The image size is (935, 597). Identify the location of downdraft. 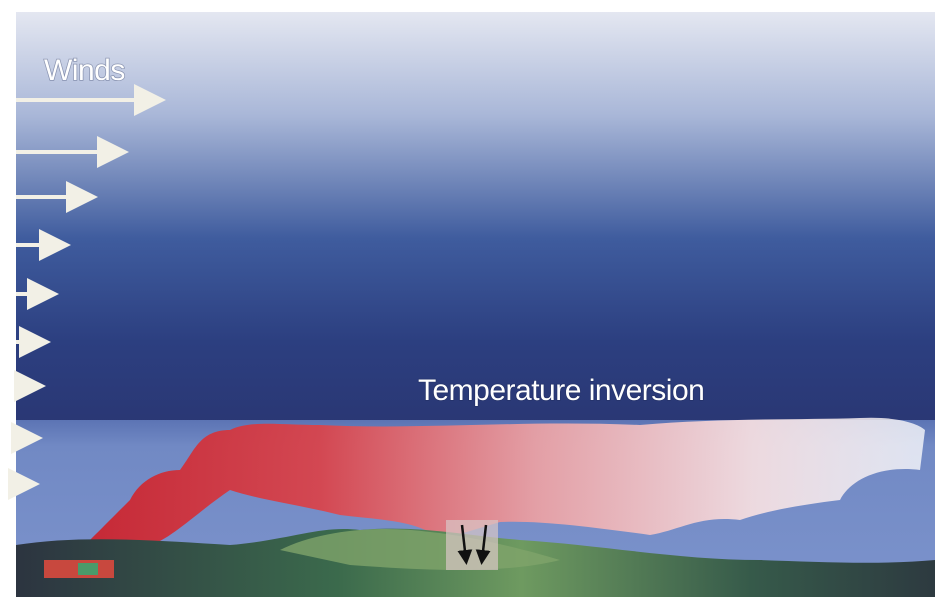
(472, 545).